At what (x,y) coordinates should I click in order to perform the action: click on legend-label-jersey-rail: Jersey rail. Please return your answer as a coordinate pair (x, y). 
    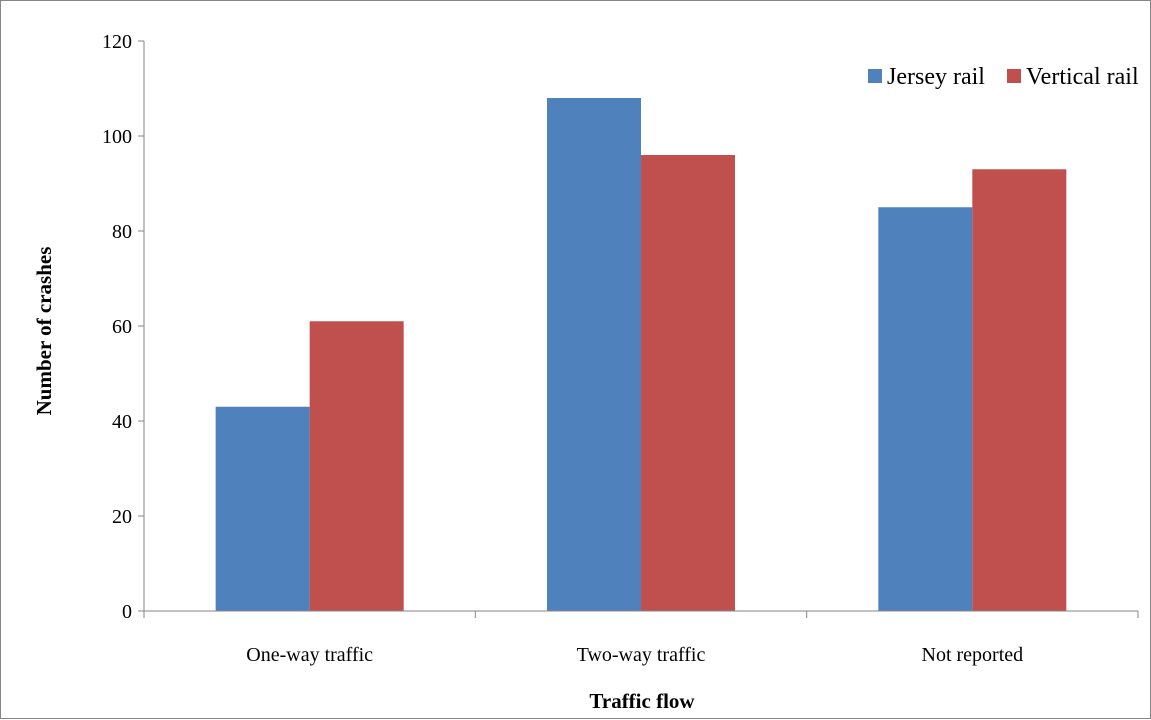
    Looking at the image, I should click on (936, 77).